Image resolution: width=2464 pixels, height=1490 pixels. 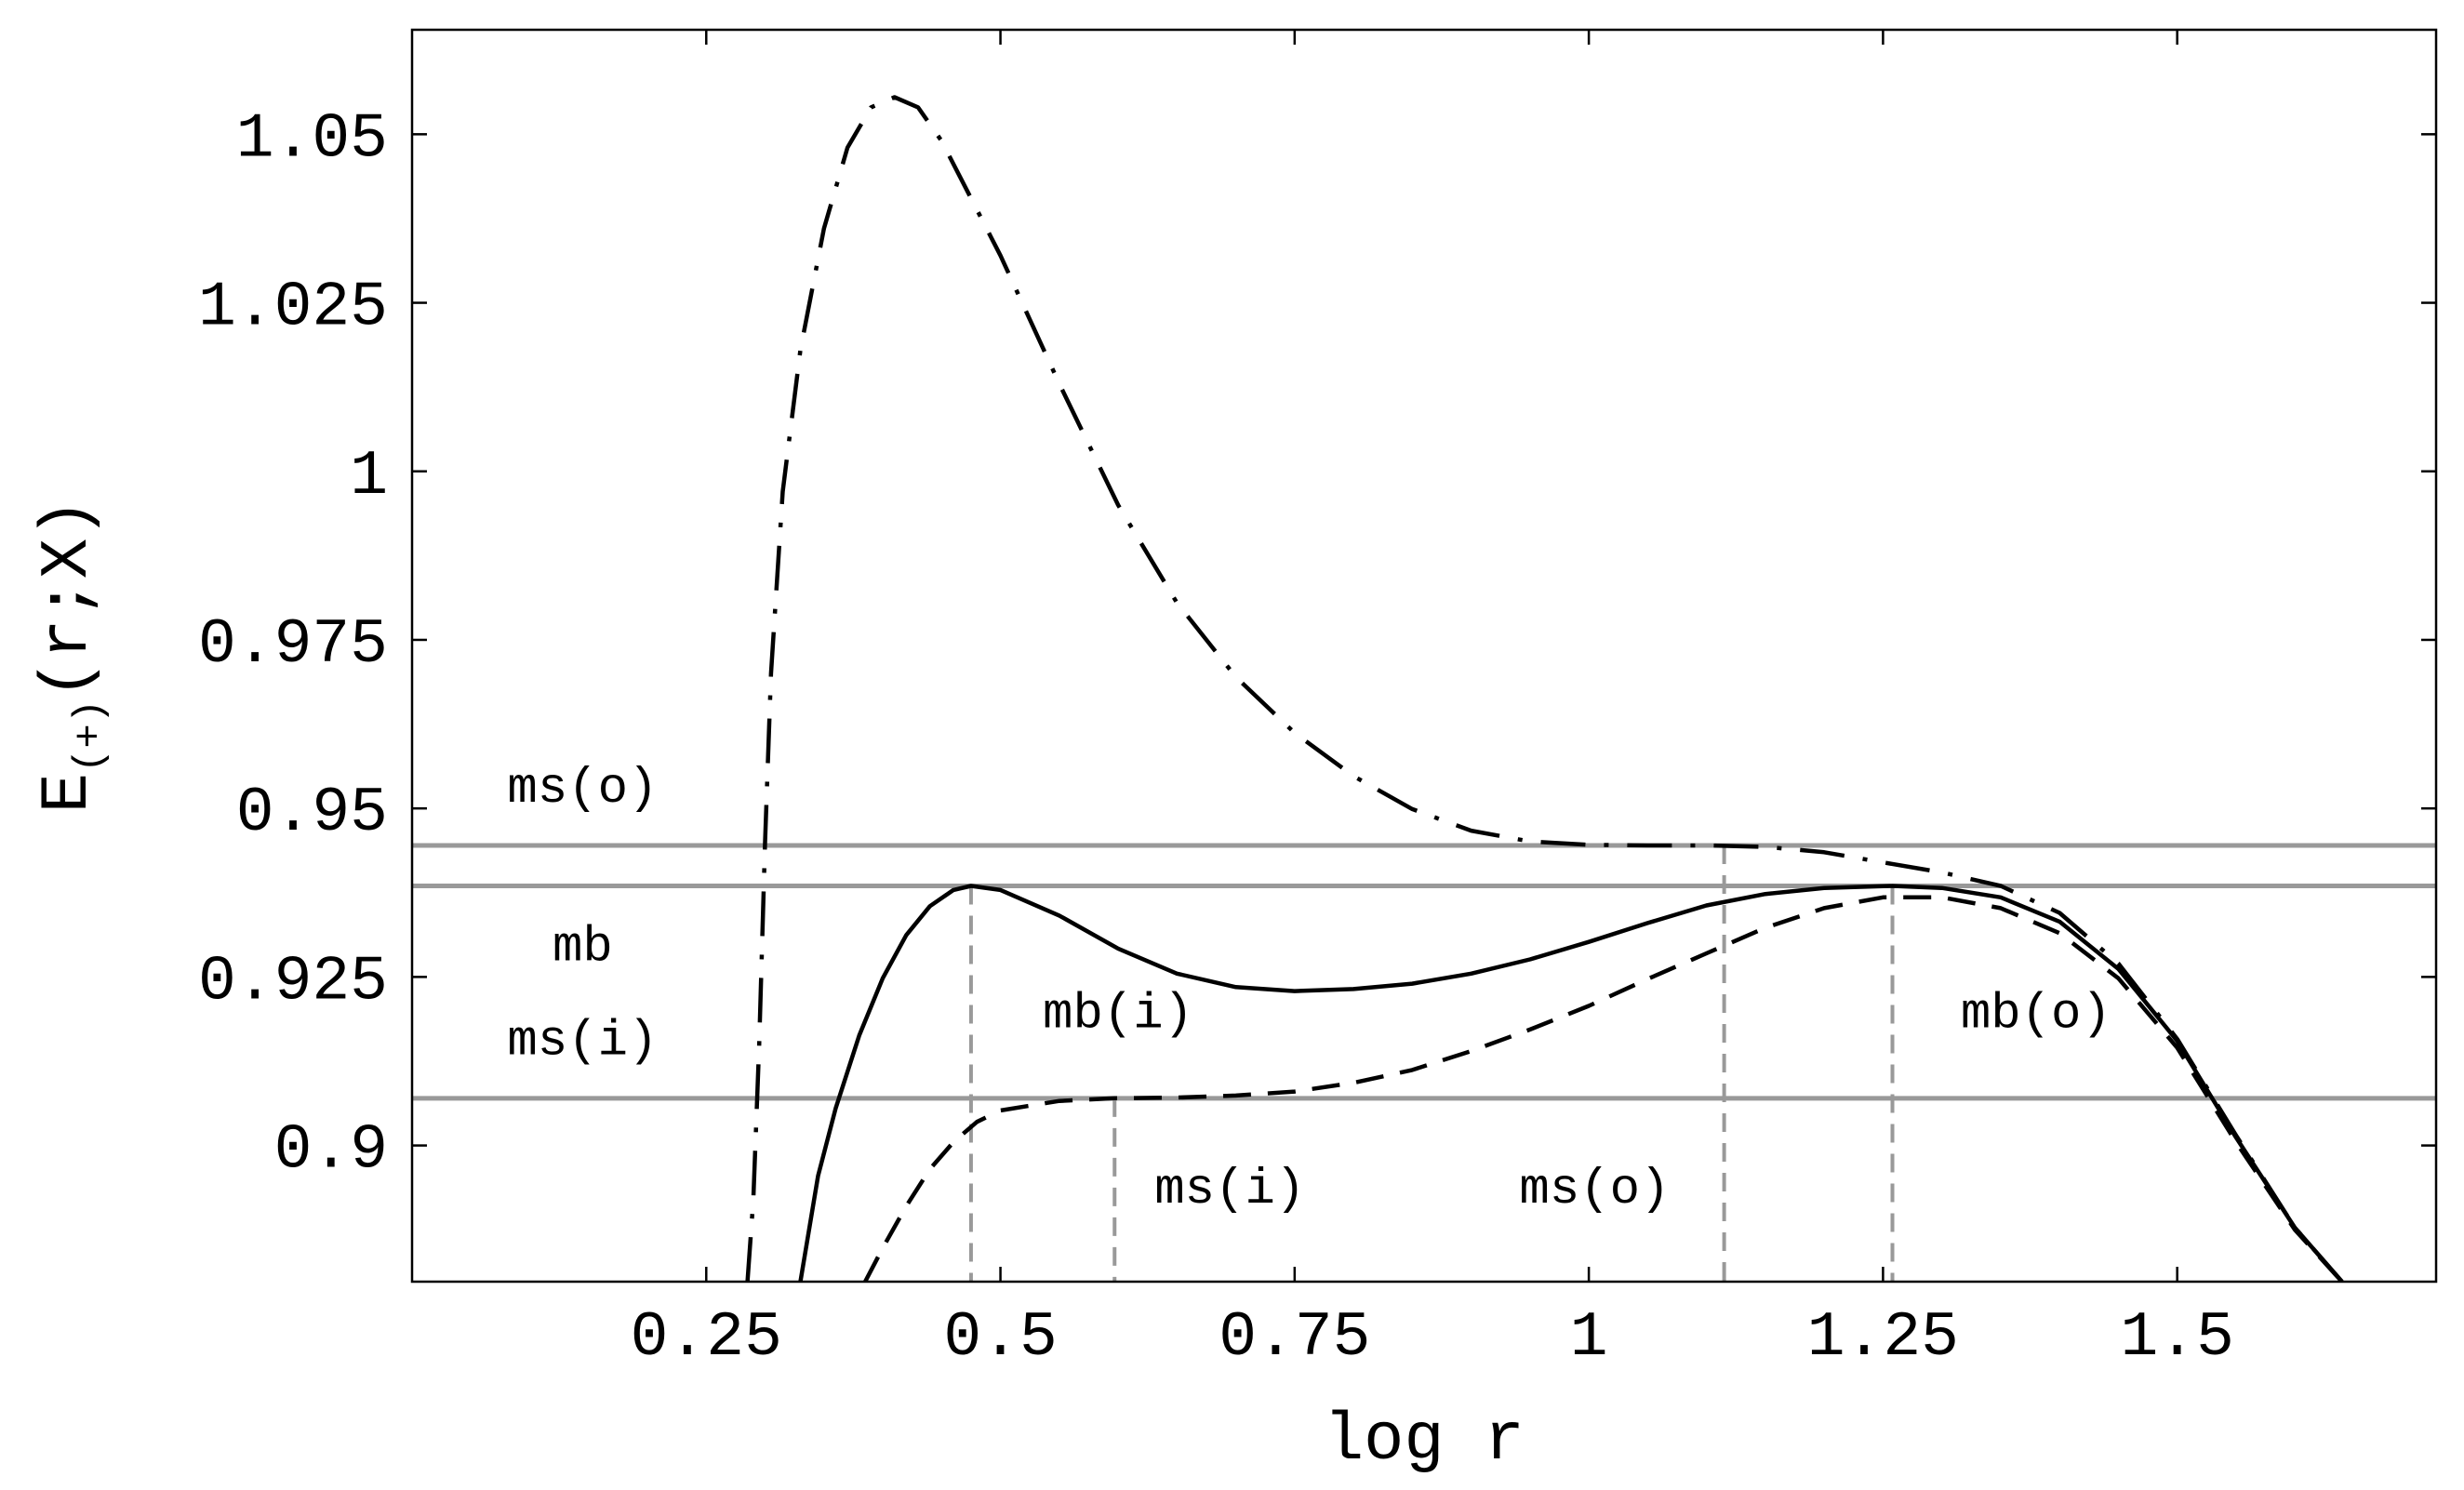 I want to click on y-axis-label-main: E, so click(x=68, y=793).